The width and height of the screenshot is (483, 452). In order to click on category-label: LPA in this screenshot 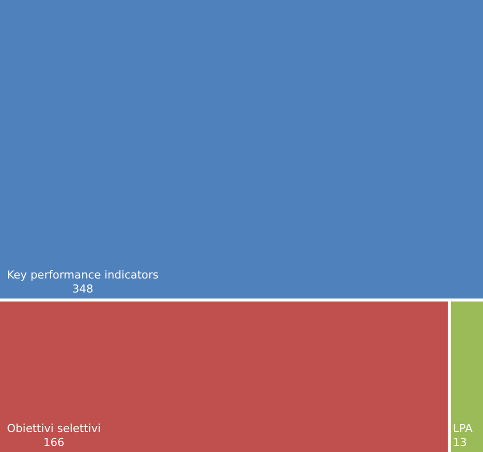, I will do `click(462, 428)`.